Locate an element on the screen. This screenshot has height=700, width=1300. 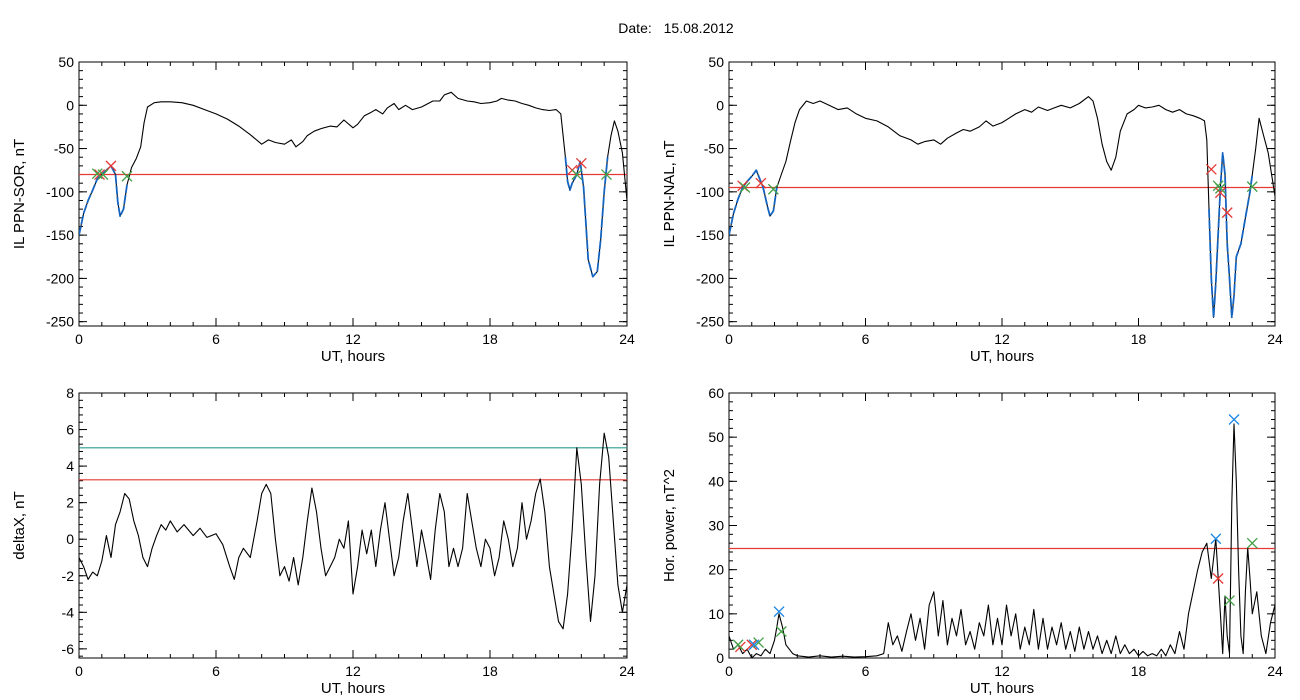
y-axis-title: Hor. power, nT^2 is located at coordinates (669, 525).